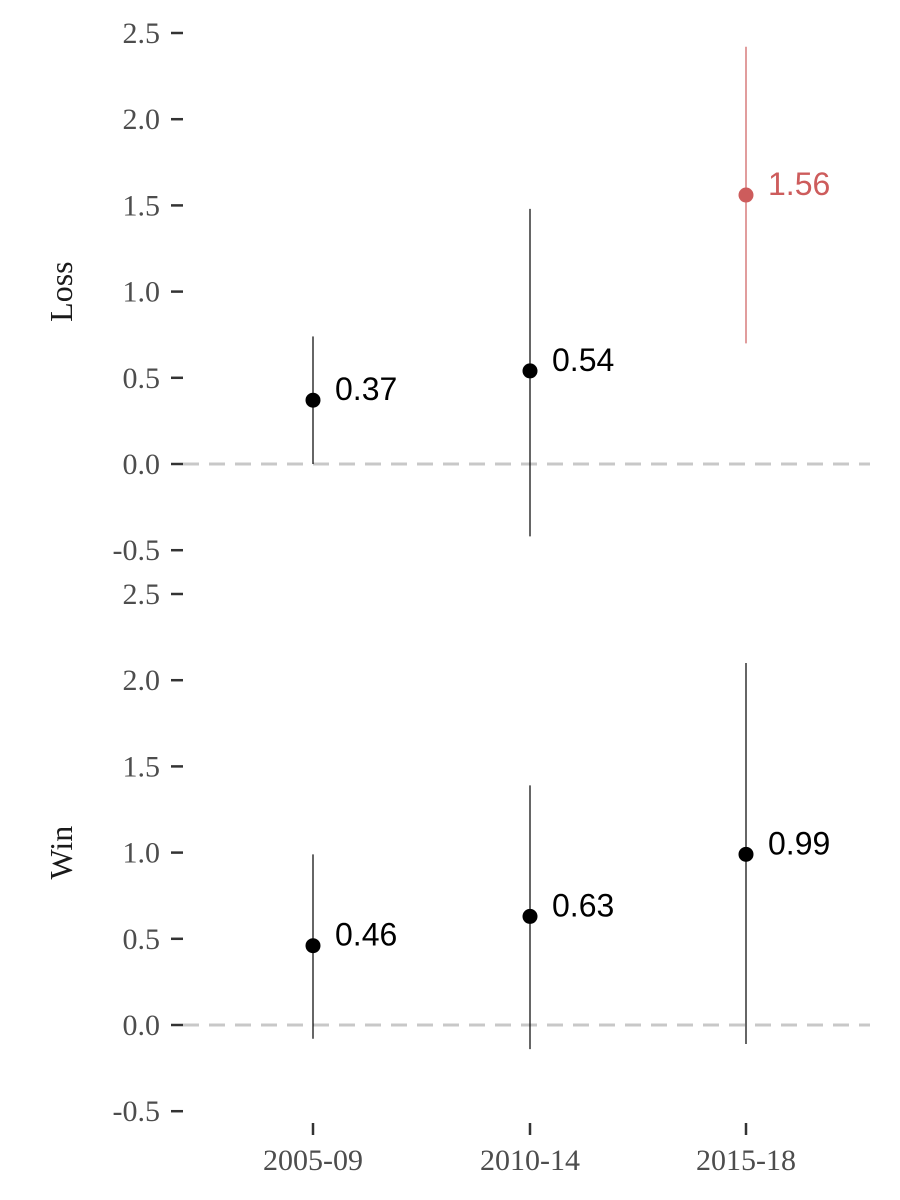 The height and width of the screenshot is (1200, 900). What do you see at coordinates (366, 935) in the screenshot?
I see `data-label: 0.46` at bounding box center [366, 935].